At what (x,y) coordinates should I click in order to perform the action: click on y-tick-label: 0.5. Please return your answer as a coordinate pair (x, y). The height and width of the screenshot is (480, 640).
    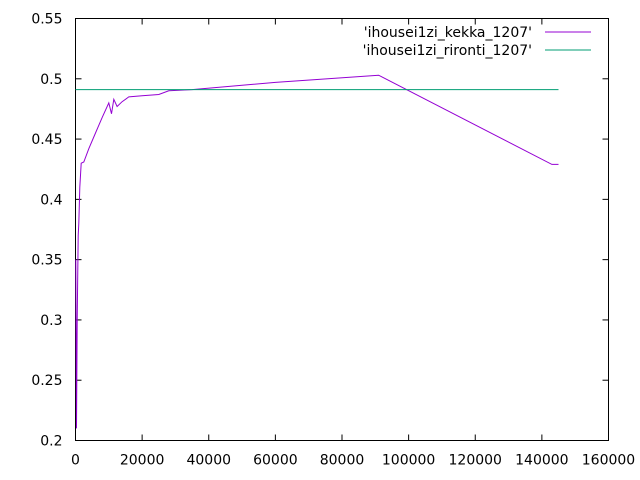
    Looking at the image, I should click on (51, 80).